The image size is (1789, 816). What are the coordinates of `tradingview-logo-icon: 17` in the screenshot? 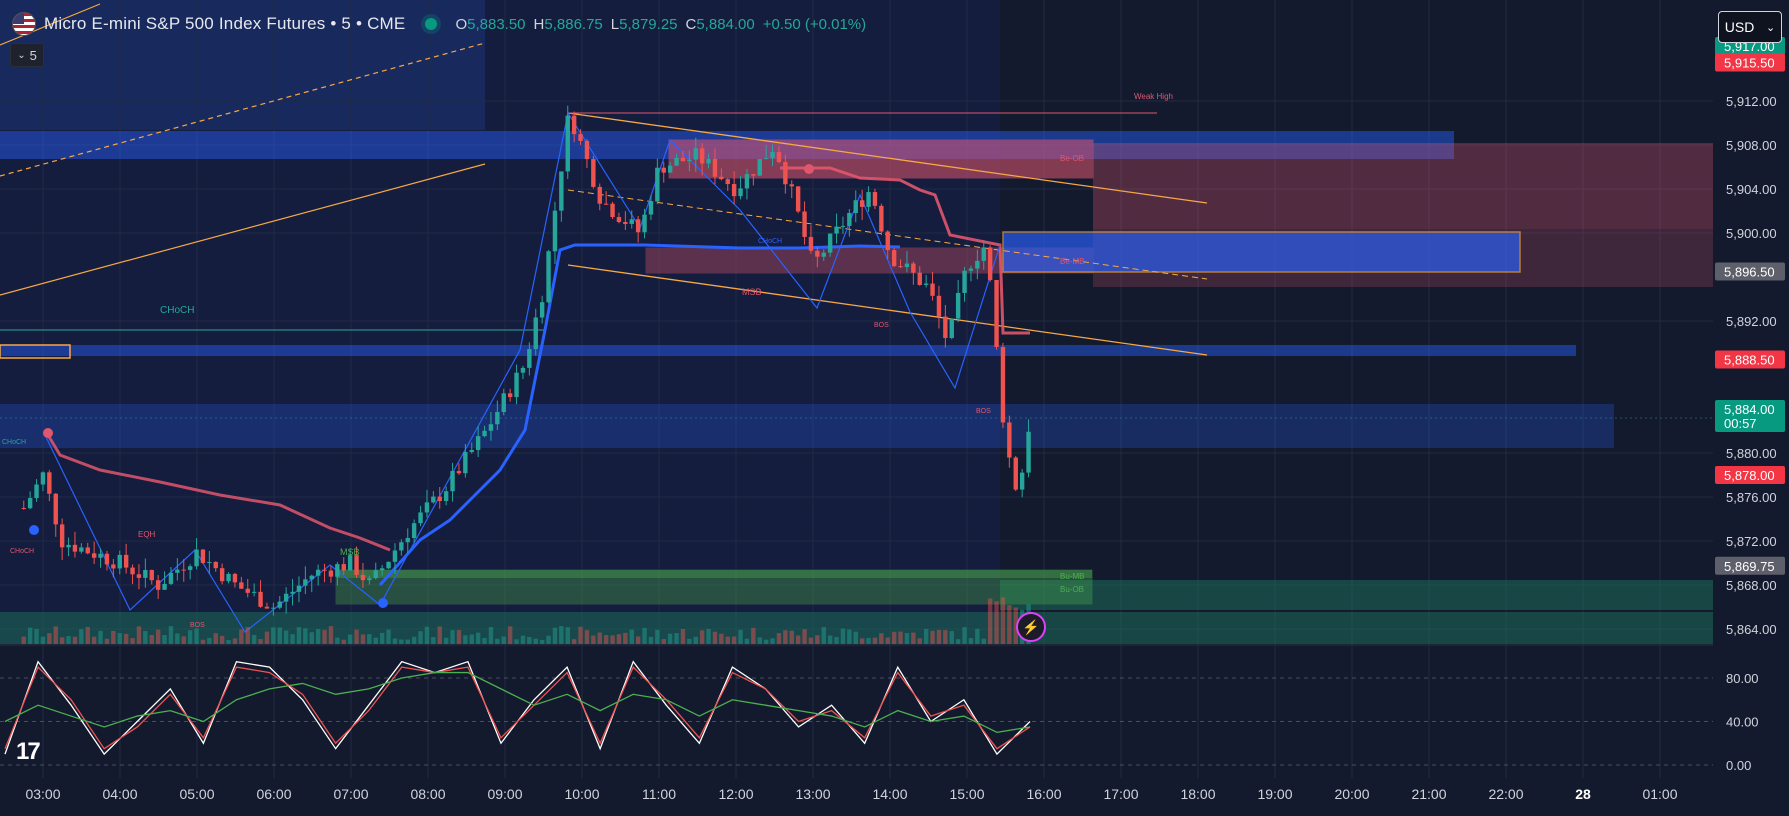 It's located at (28, 751).